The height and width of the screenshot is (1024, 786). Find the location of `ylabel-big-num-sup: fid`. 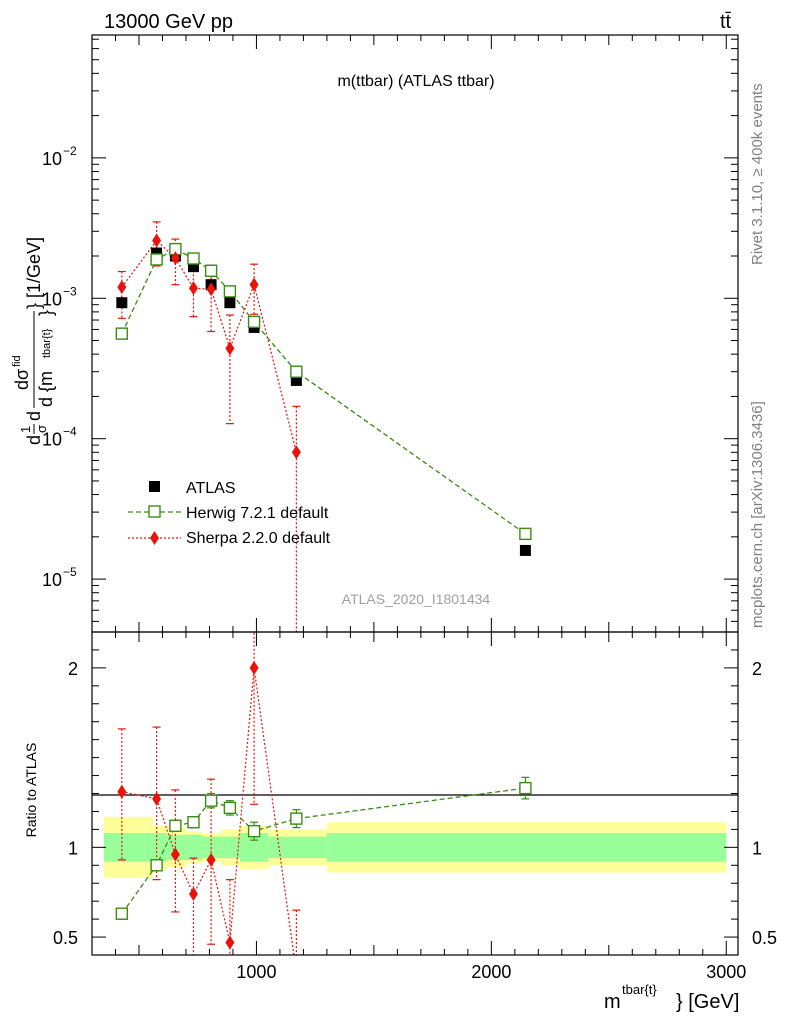

ylabel-big-num-sup: fid is located at coordinates (17, 361).